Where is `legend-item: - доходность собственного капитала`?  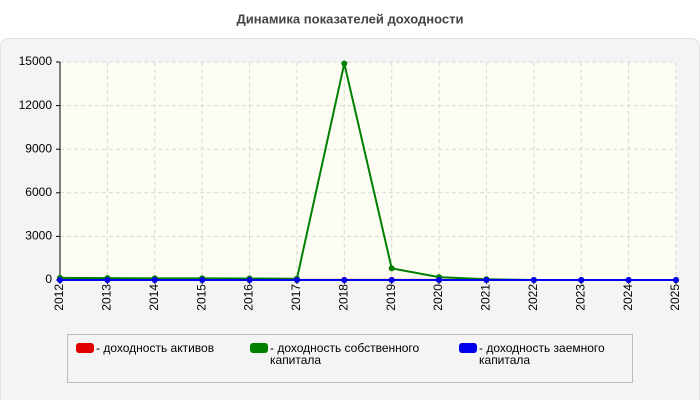 legend-item: - доходность собственного капитала is located at coordinates (345, 354).